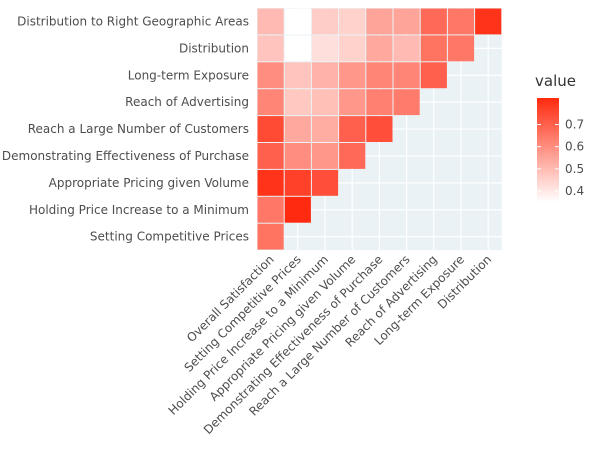  I want to click on legend-tick-label: 0.6, so click(574, 147).